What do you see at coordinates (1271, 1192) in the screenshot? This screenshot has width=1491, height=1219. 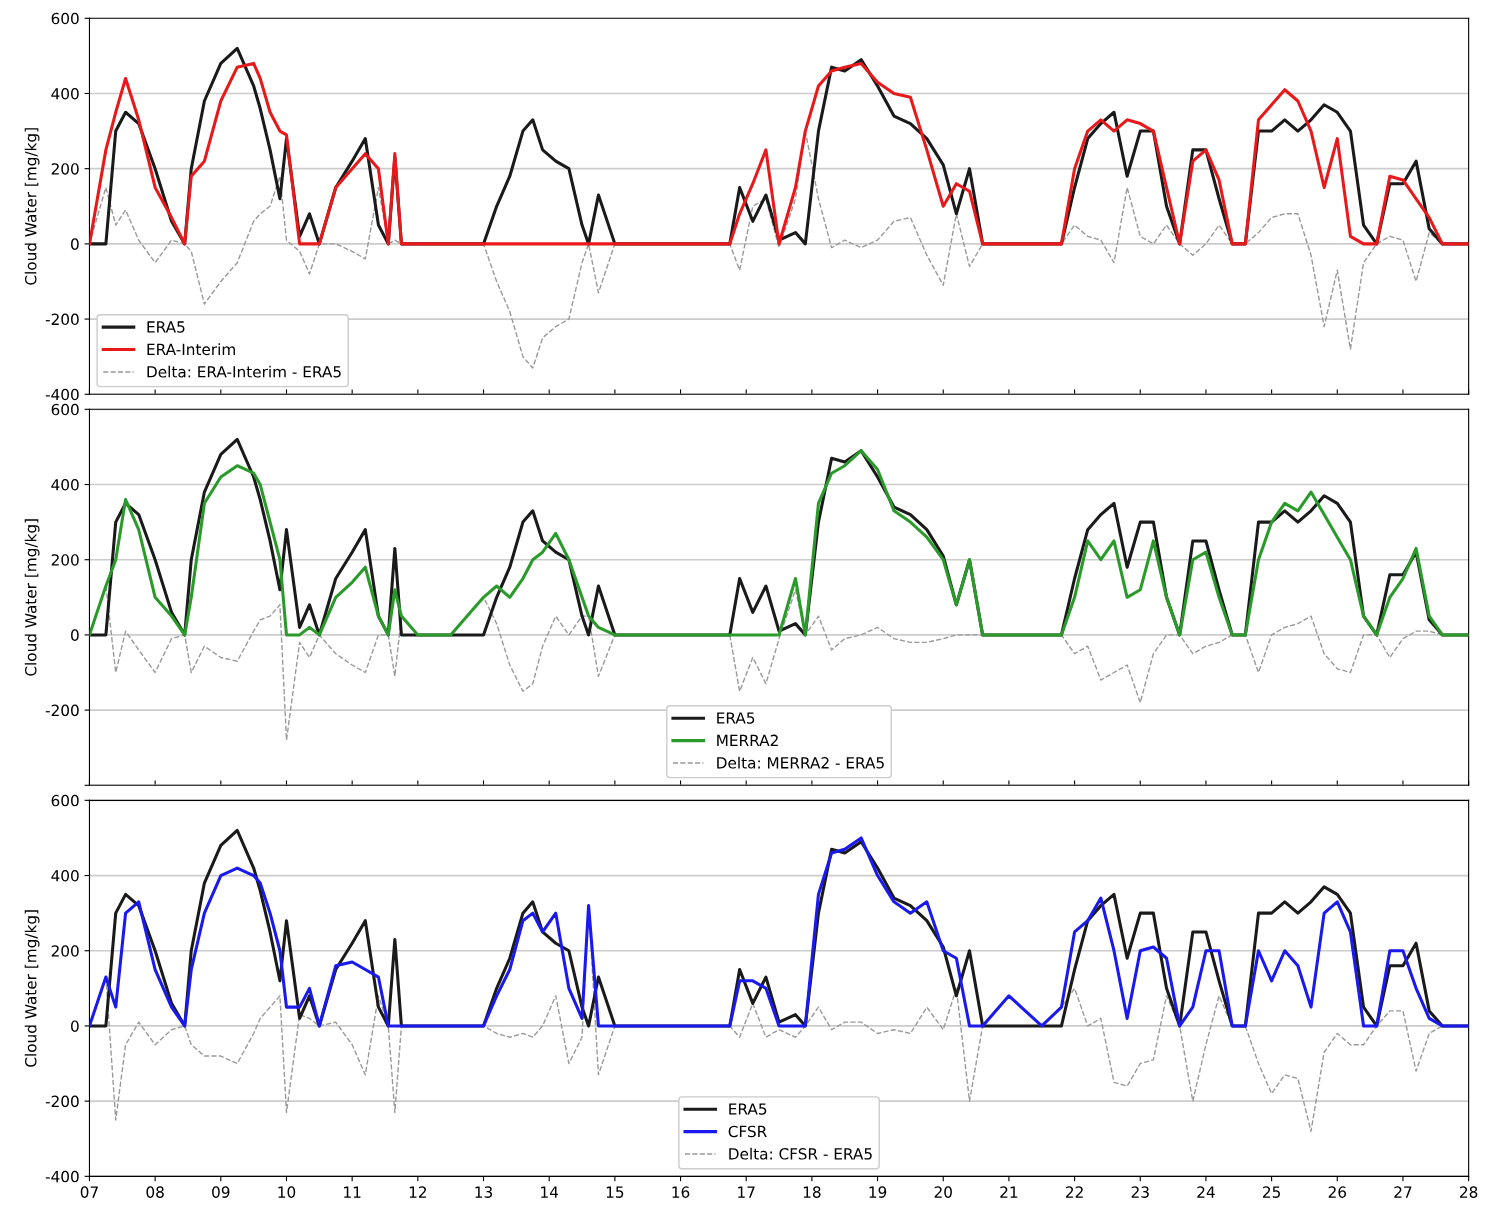 I see `x-tick-label: 25` at bounding box center [1271, 1192].